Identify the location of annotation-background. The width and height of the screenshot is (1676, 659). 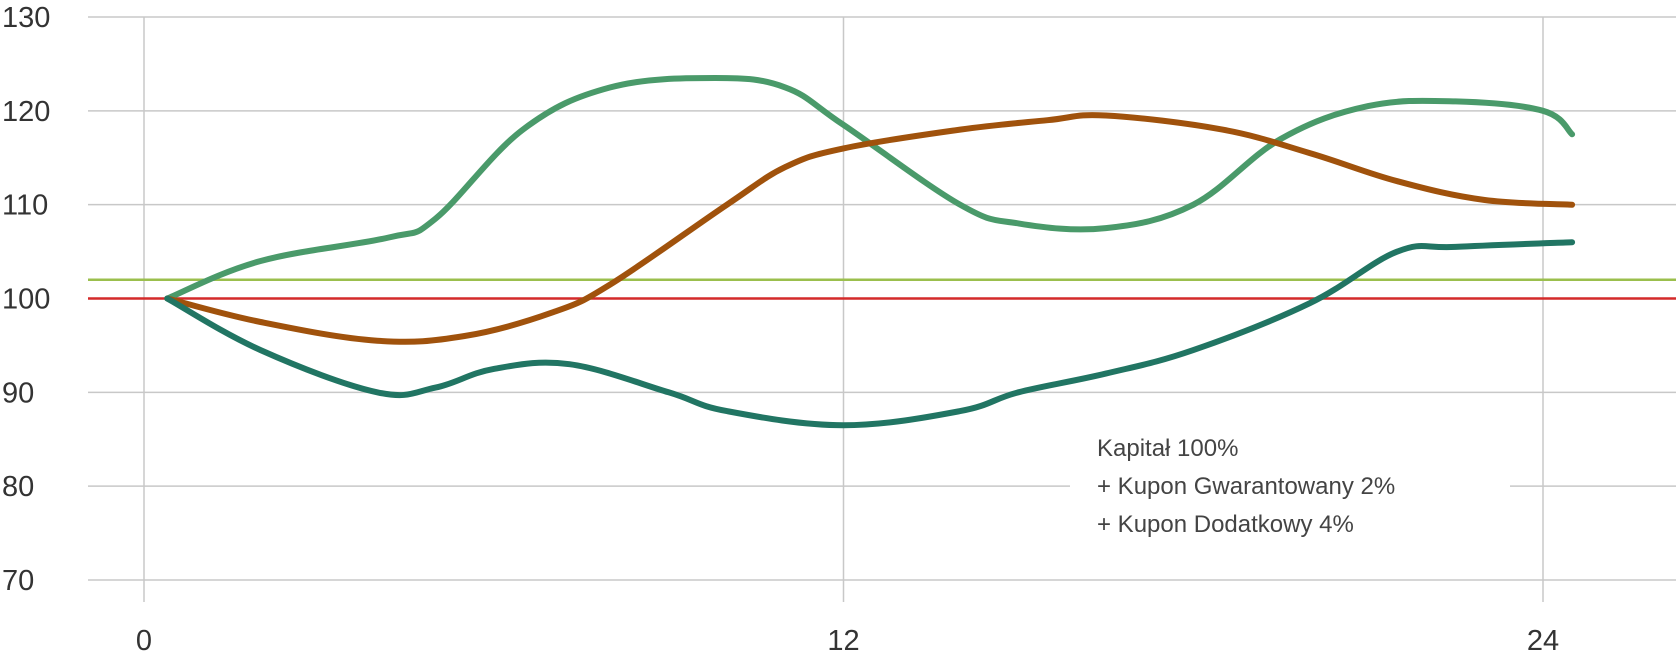
(1290, 482).